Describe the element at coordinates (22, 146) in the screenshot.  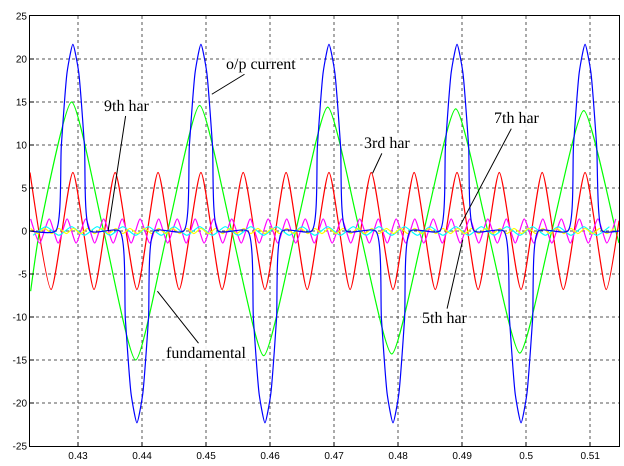
I see `y-tick-label: 10` at that location.